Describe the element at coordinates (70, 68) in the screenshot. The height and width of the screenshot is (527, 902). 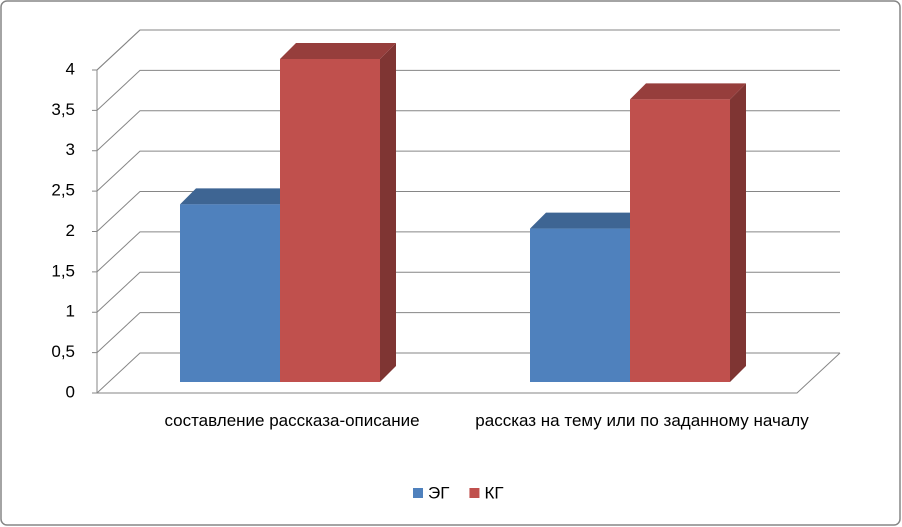
I see `y-tick-label: 4` at that location.